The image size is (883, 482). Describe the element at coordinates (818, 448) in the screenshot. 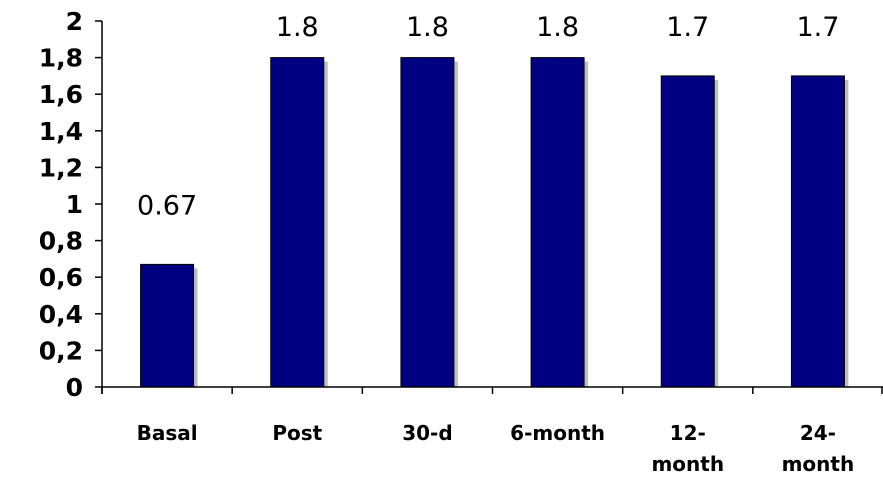

I see `x-tick-label: 24- month` at that location.